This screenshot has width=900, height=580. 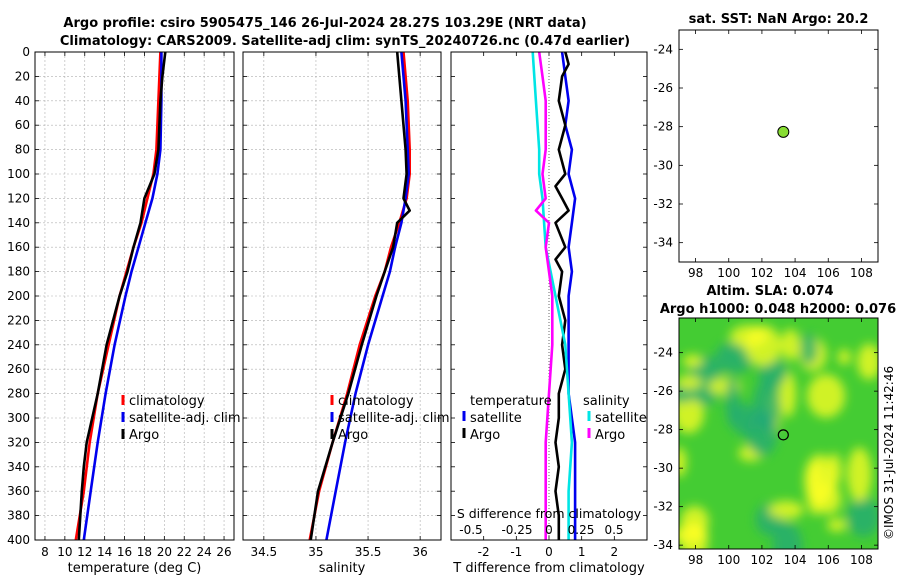 I want to click on x-axis-label: salinity, so click(x=342, y=568).